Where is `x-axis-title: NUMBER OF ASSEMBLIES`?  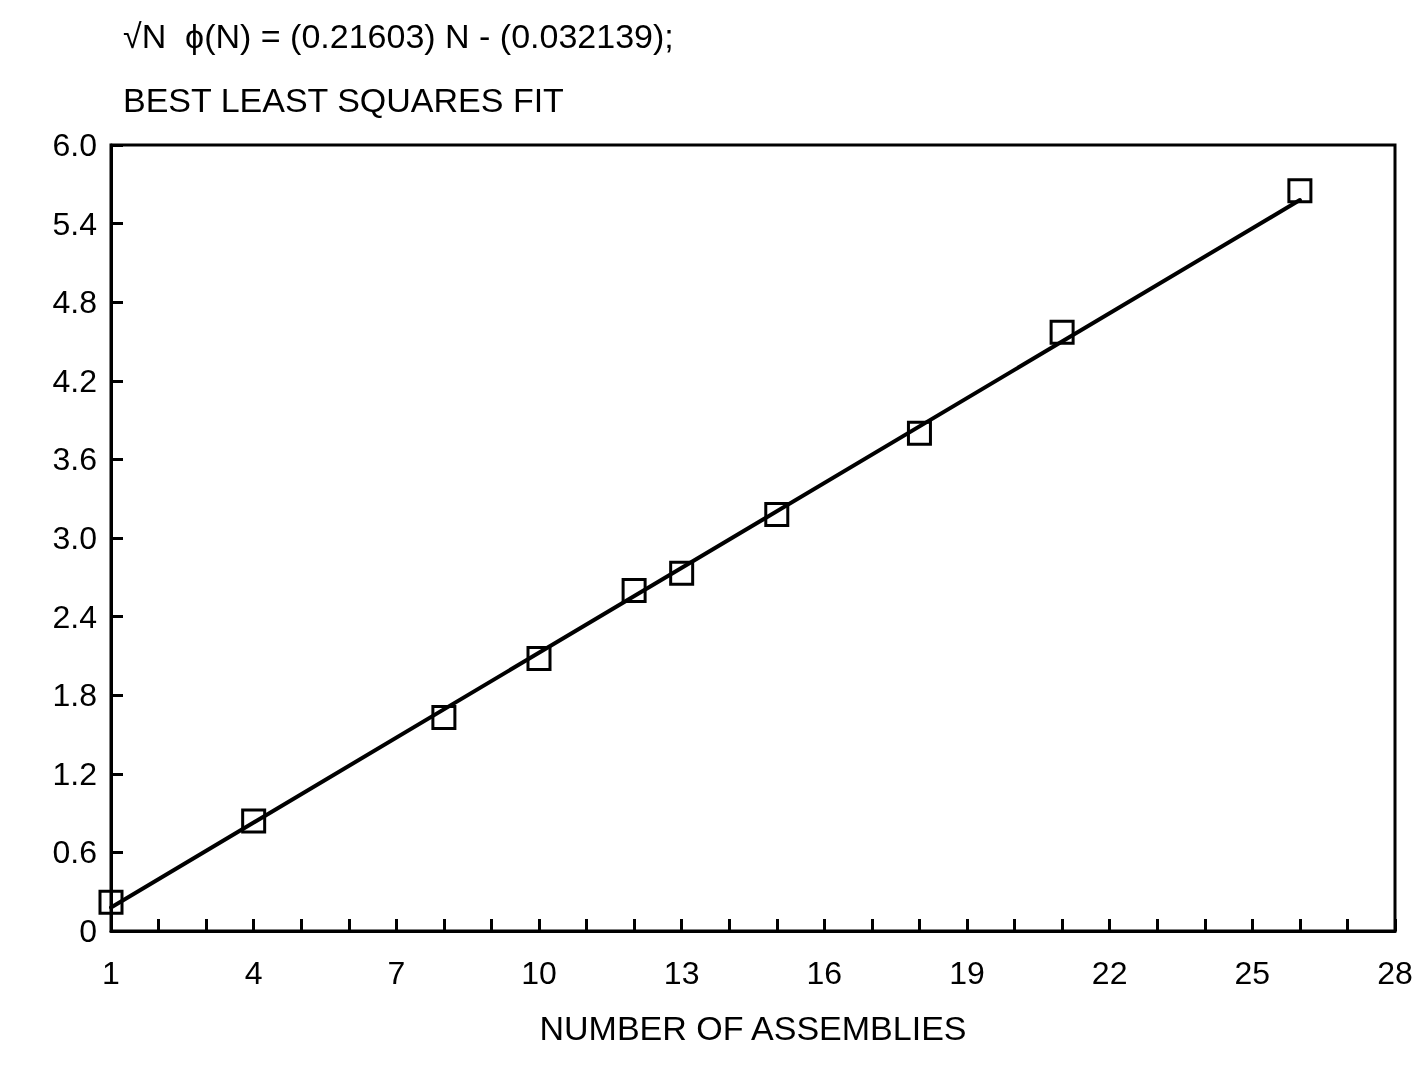 x-axis-title: NUMBER OF ASSEMBLIES is located at coordinates (753, 1028).